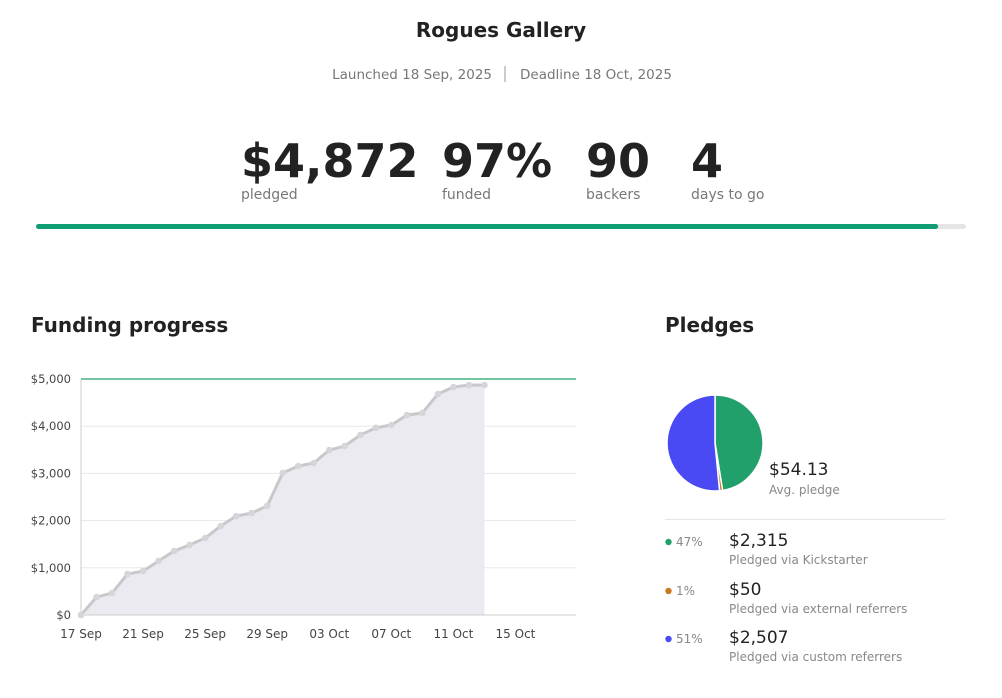  What do you see at coordinates (804, 490) in the screenshot?
I see `avg-label: Avg. pledge` at bounding box center [804, 490].